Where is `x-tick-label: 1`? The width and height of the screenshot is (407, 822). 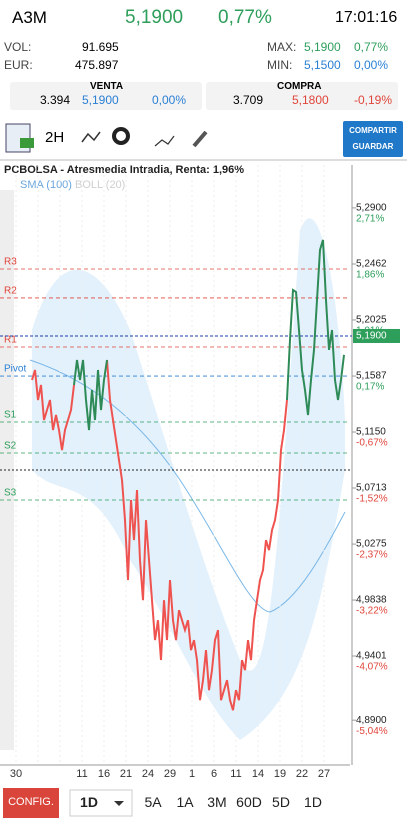
x-tick-label: 1 is located at coordinates (192, 774).